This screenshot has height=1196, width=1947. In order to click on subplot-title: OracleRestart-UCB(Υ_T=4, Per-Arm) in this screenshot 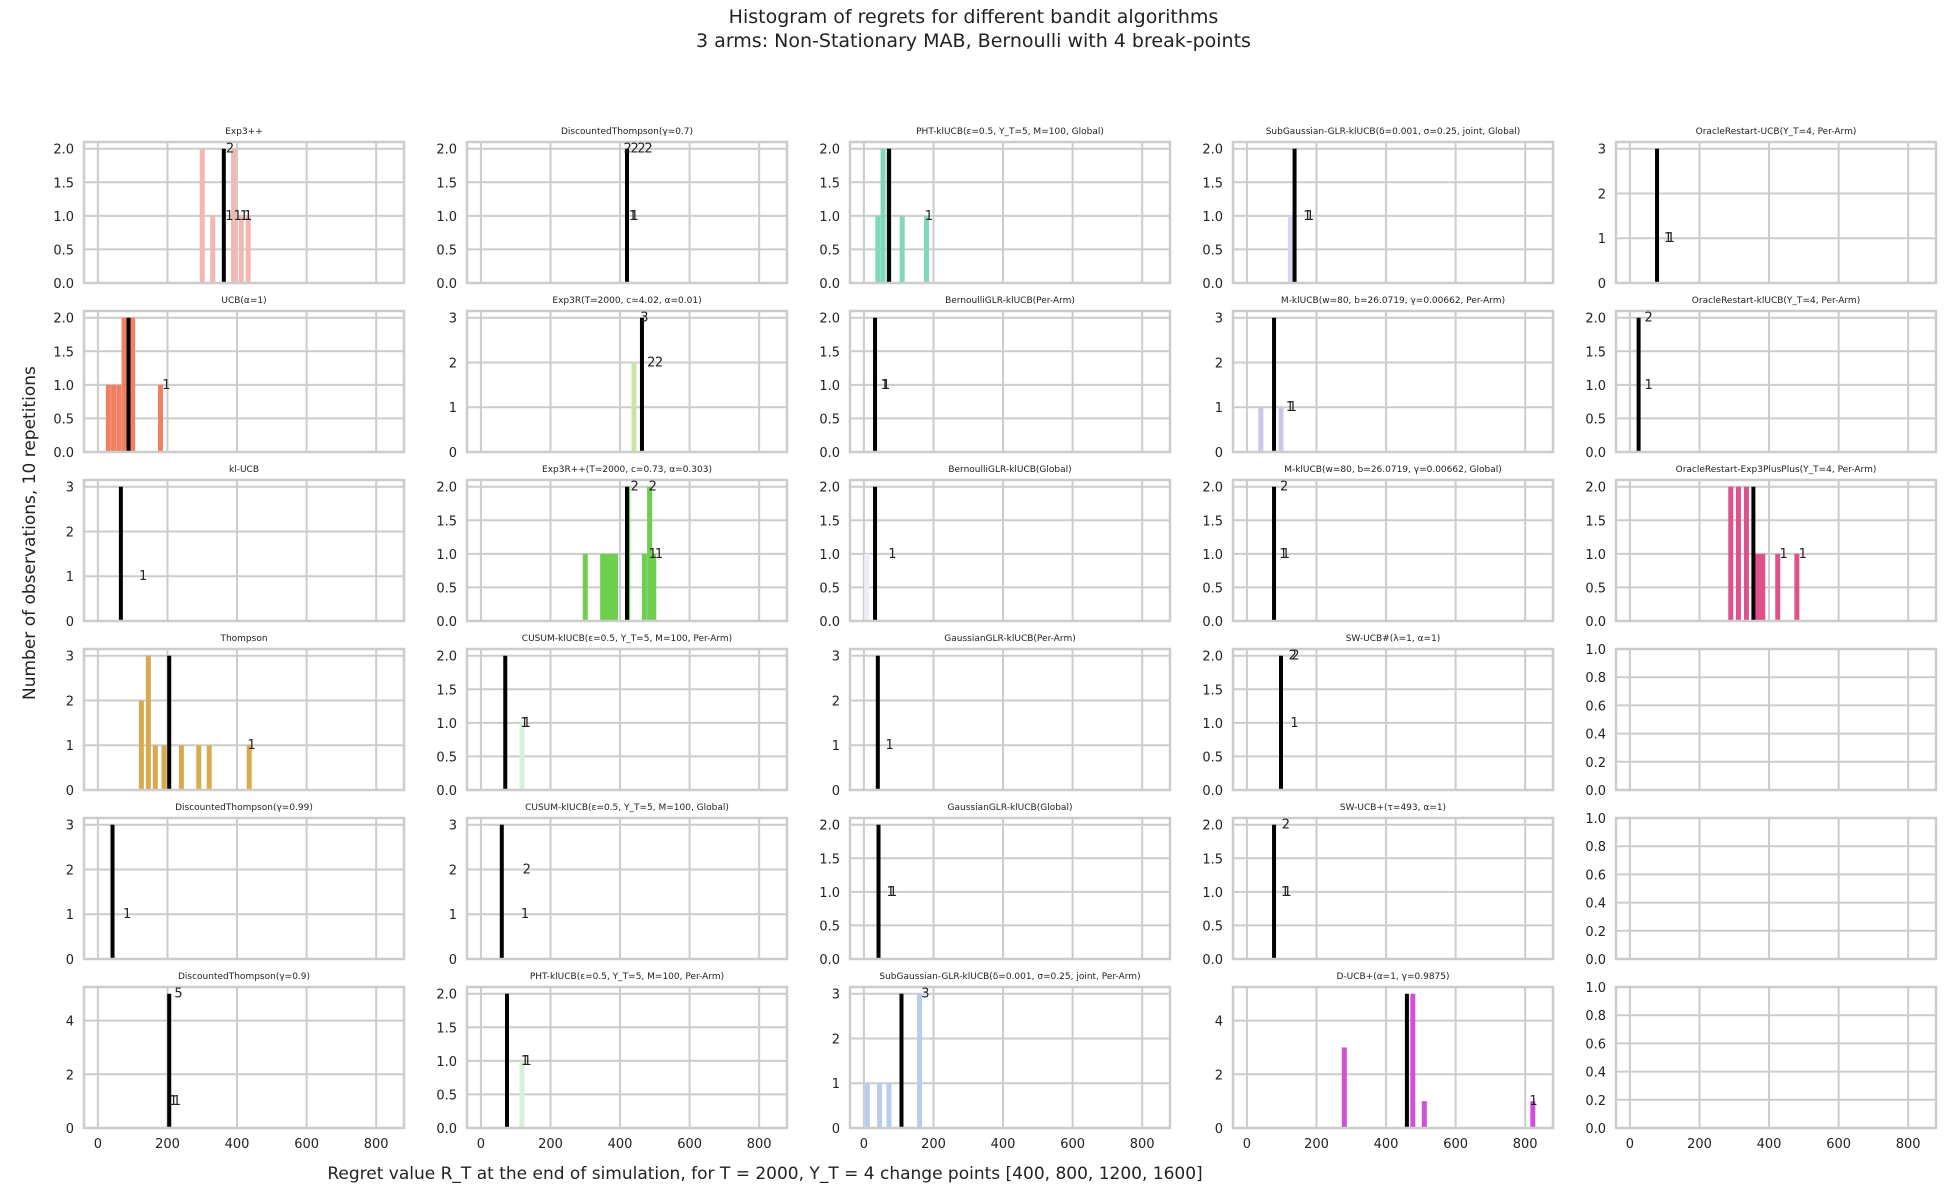, I will do `click(1776, 132)`.